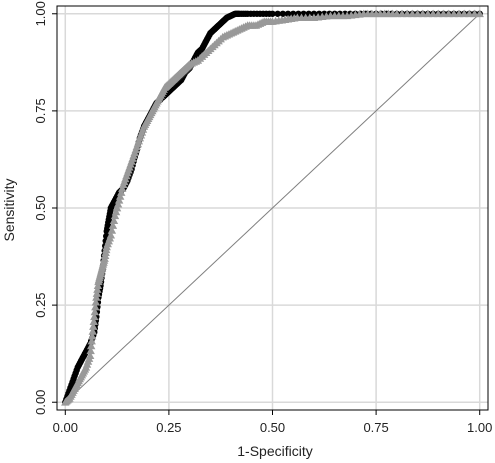 Image resolution: width=495 pixels, height=463 pixels. I want to click on x-tick-label: 0.50, so click(272, 427).